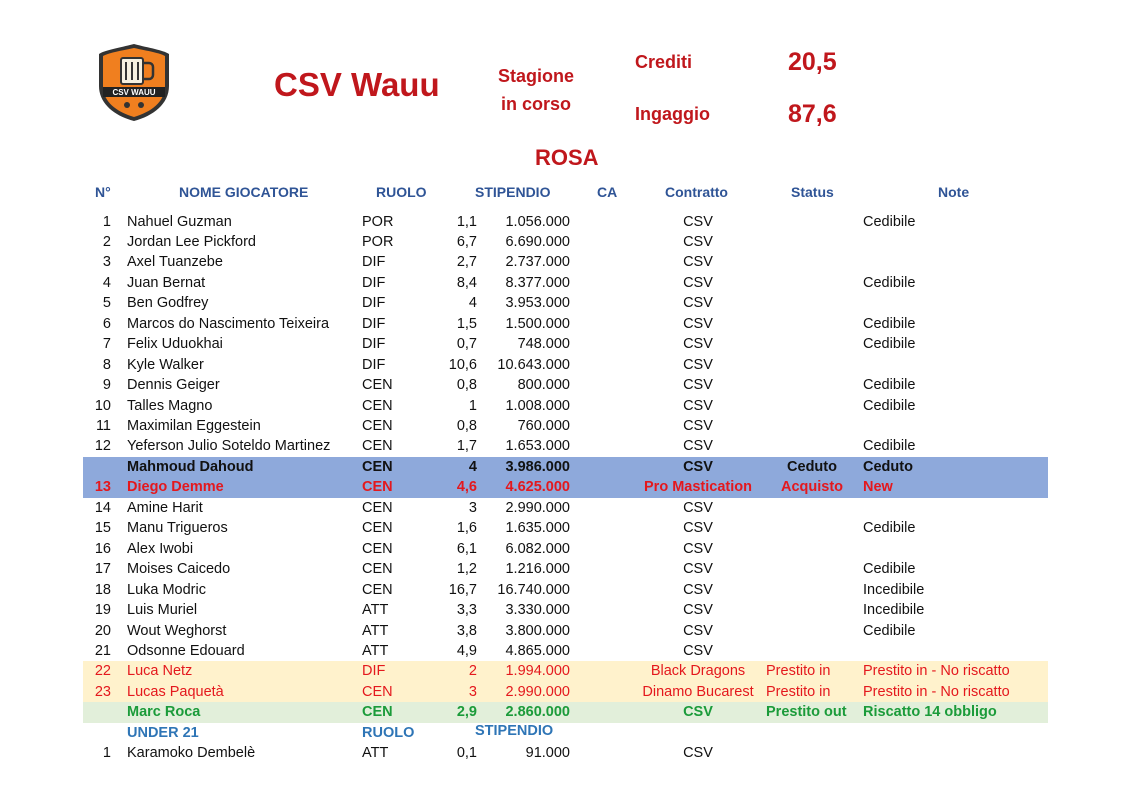 Image resolution: width=1131 pixels, height=800 pixels. Describe the element at coordinates (102, 569) in the screenshot. I see `player-num: 17` at that location.